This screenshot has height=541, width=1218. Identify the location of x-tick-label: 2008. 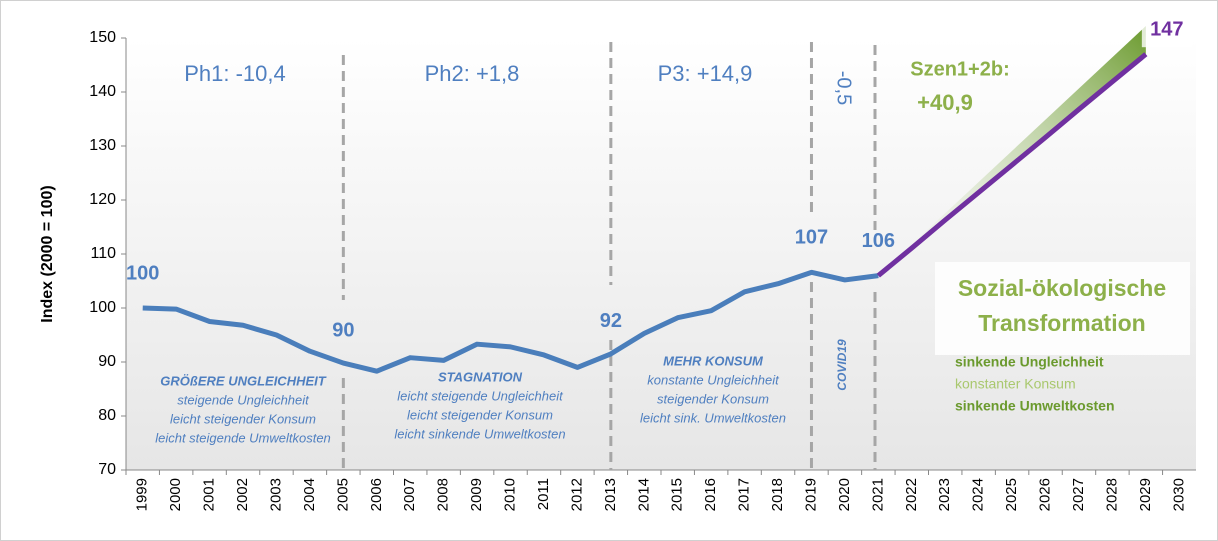
(443, 494).